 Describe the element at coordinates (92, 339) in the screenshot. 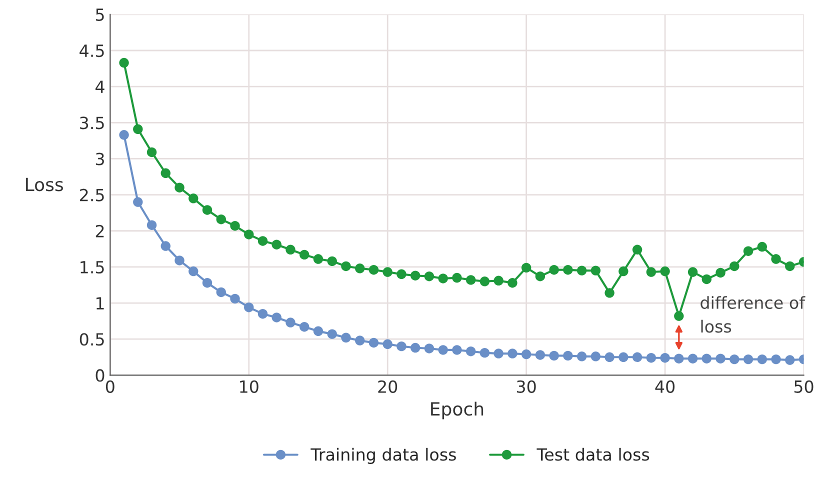

I see `y-tick-label: 0.5` at that location.